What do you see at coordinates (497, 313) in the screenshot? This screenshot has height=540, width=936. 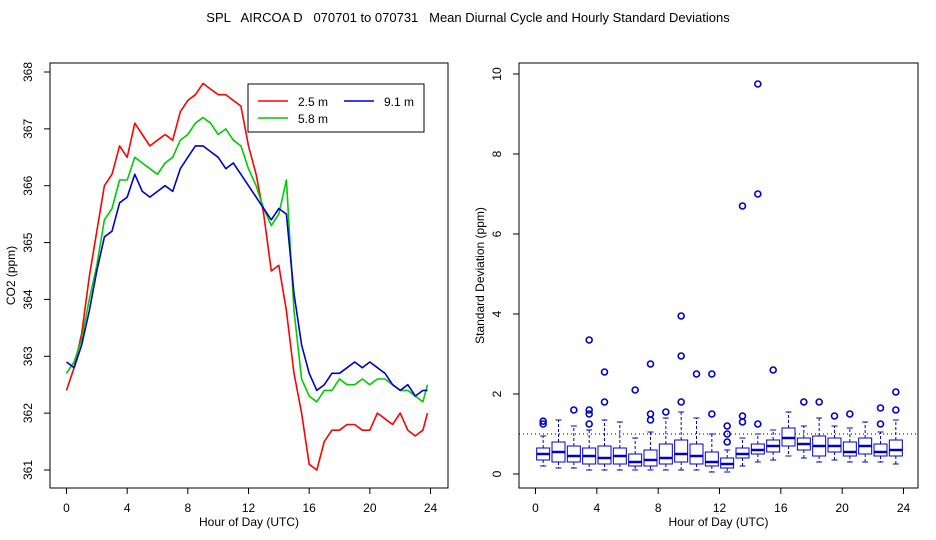 I see `y-tick-label: 4` at bounding box center [497, 313].